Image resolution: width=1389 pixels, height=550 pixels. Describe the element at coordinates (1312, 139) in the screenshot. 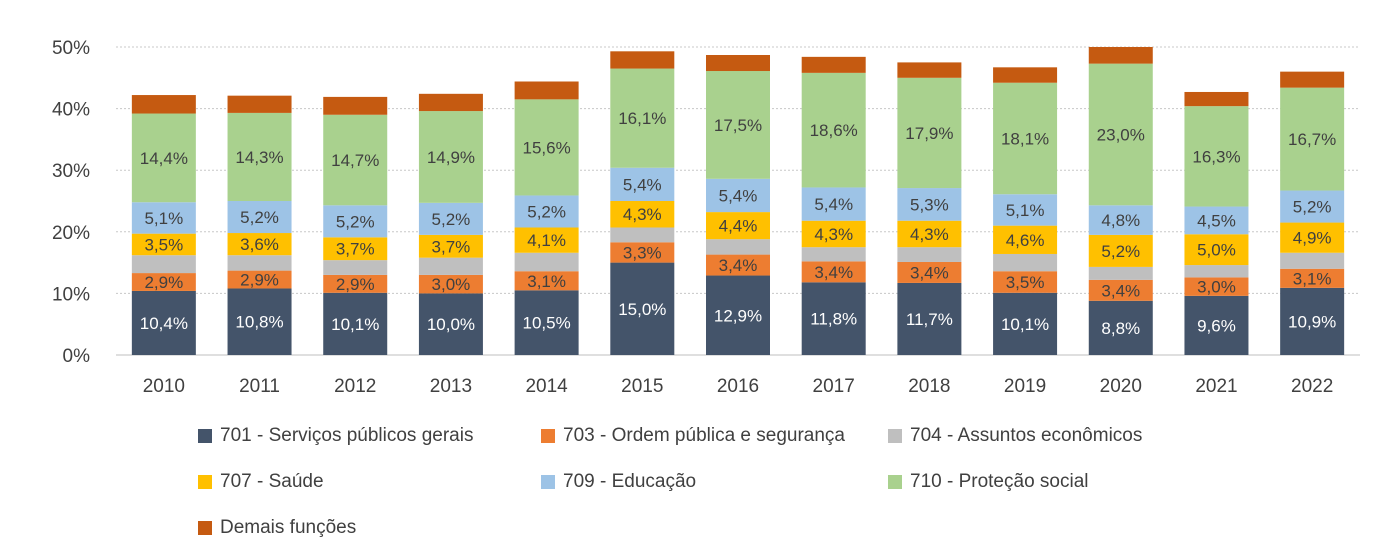

I see `data-label: 16,7%` at that location.